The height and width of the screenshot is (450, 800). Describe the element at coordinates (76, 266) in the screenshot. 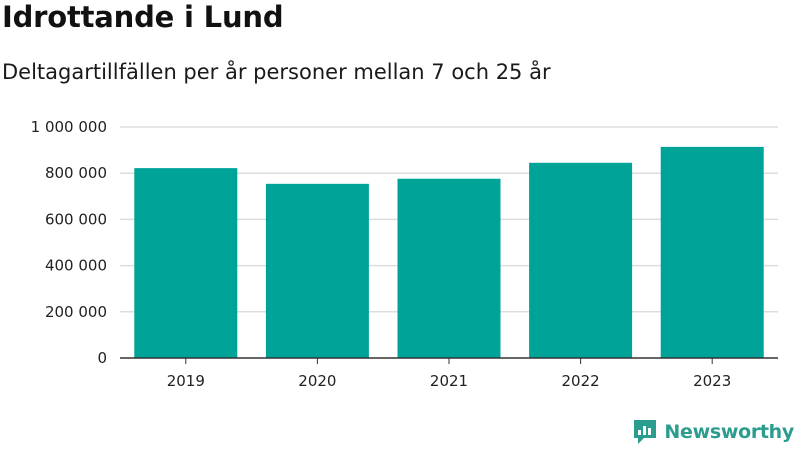

I see `y-tick-label: 400 000` at that location.